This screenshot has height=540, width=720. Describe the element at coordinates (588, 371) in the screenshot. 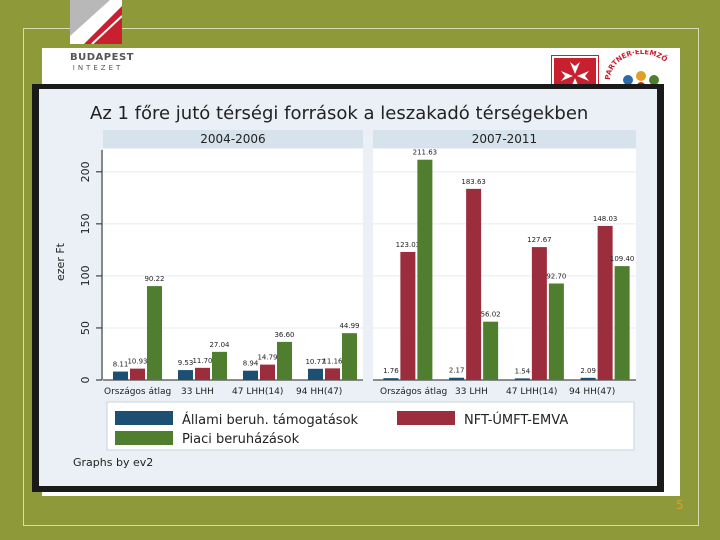

I see `data-label: 2.09` at that location.